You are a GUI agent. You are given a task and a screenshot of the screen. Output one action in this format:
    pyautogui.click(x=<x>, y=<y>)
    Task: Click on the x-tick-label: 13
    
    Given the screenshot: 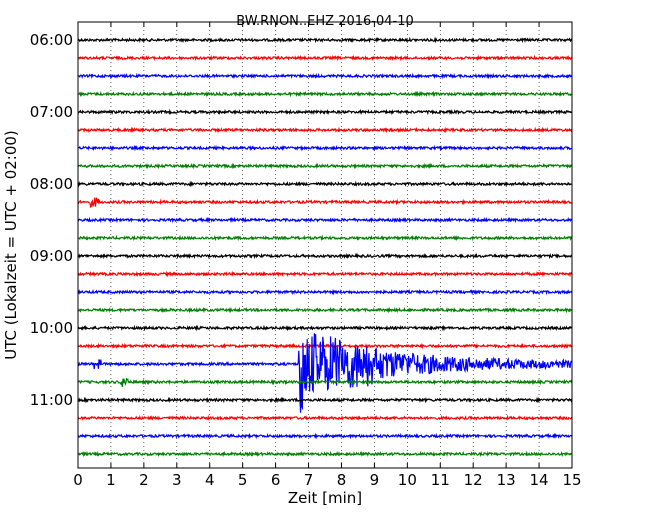 What is the action you would take?
    pyautogui.click(x=506, y=480)
    